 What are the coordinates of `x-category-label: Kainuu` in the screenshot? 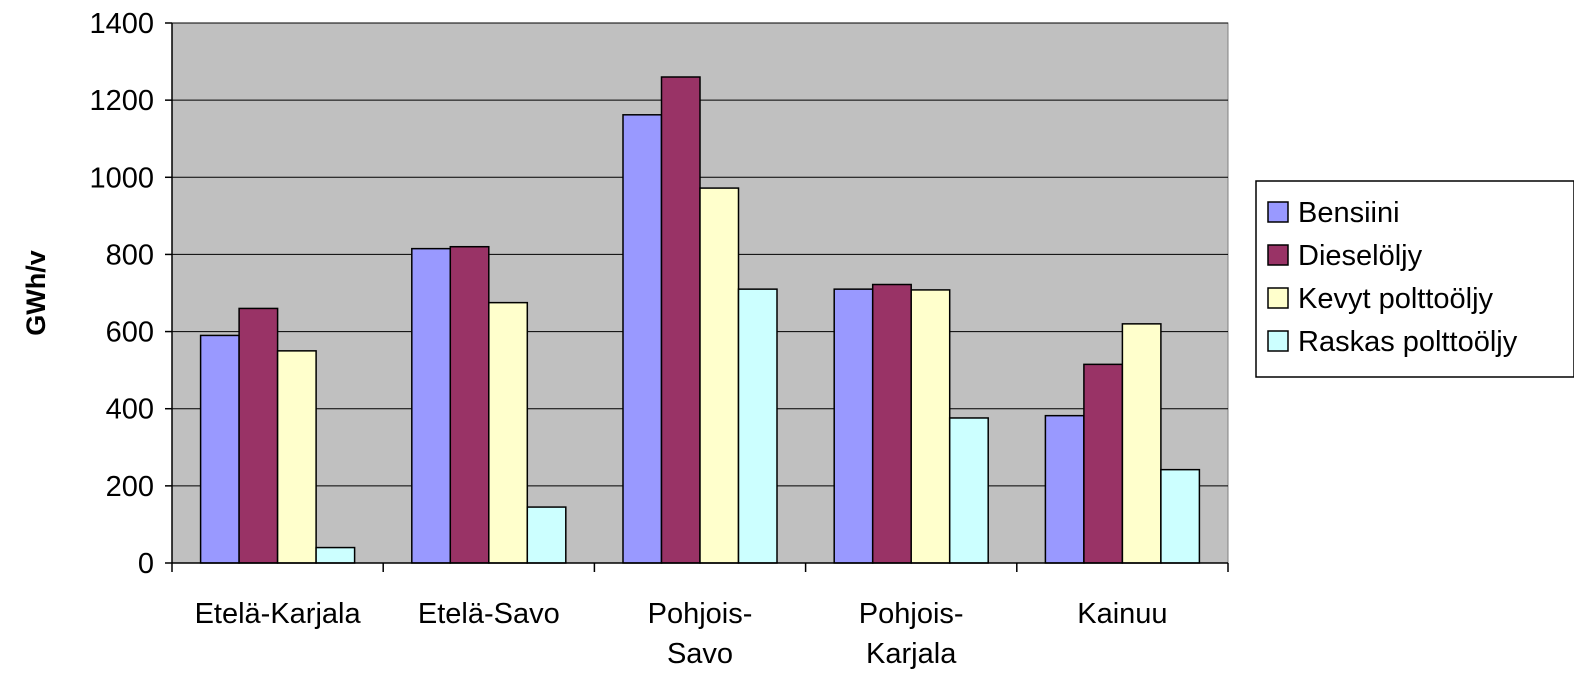 It's located at (1122, 614).